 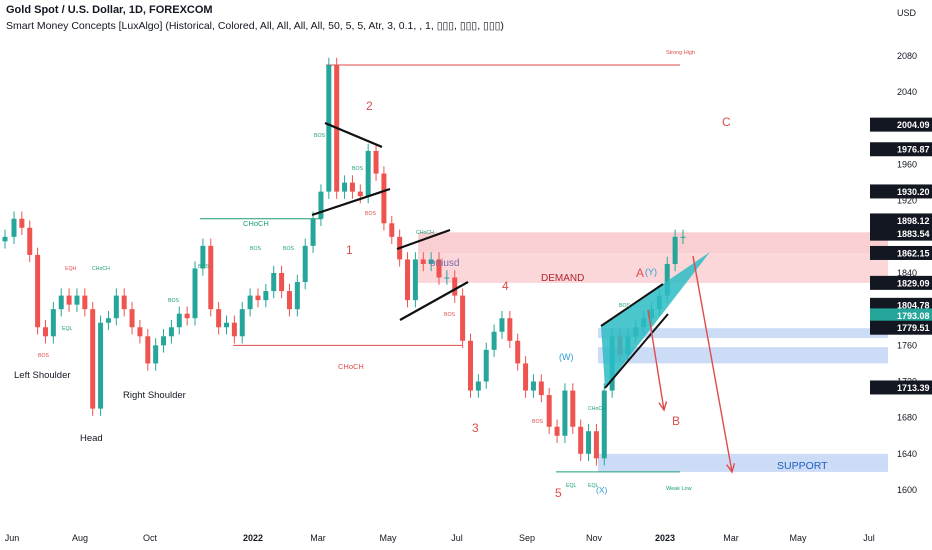 I want to click on smc-tag: CHoCH, so click(x=425, y=233).